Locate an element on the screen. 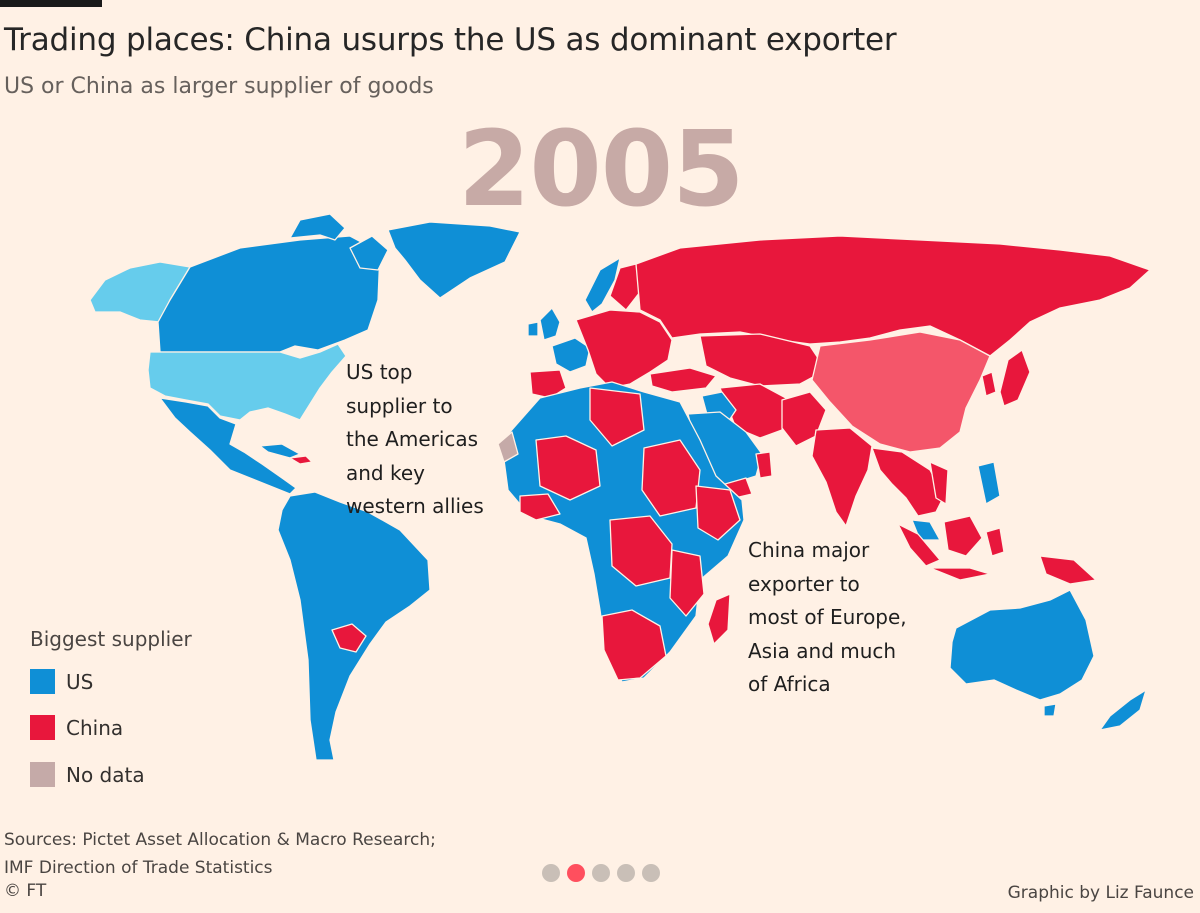  pagination-dots is located at coordinates (601, 873).